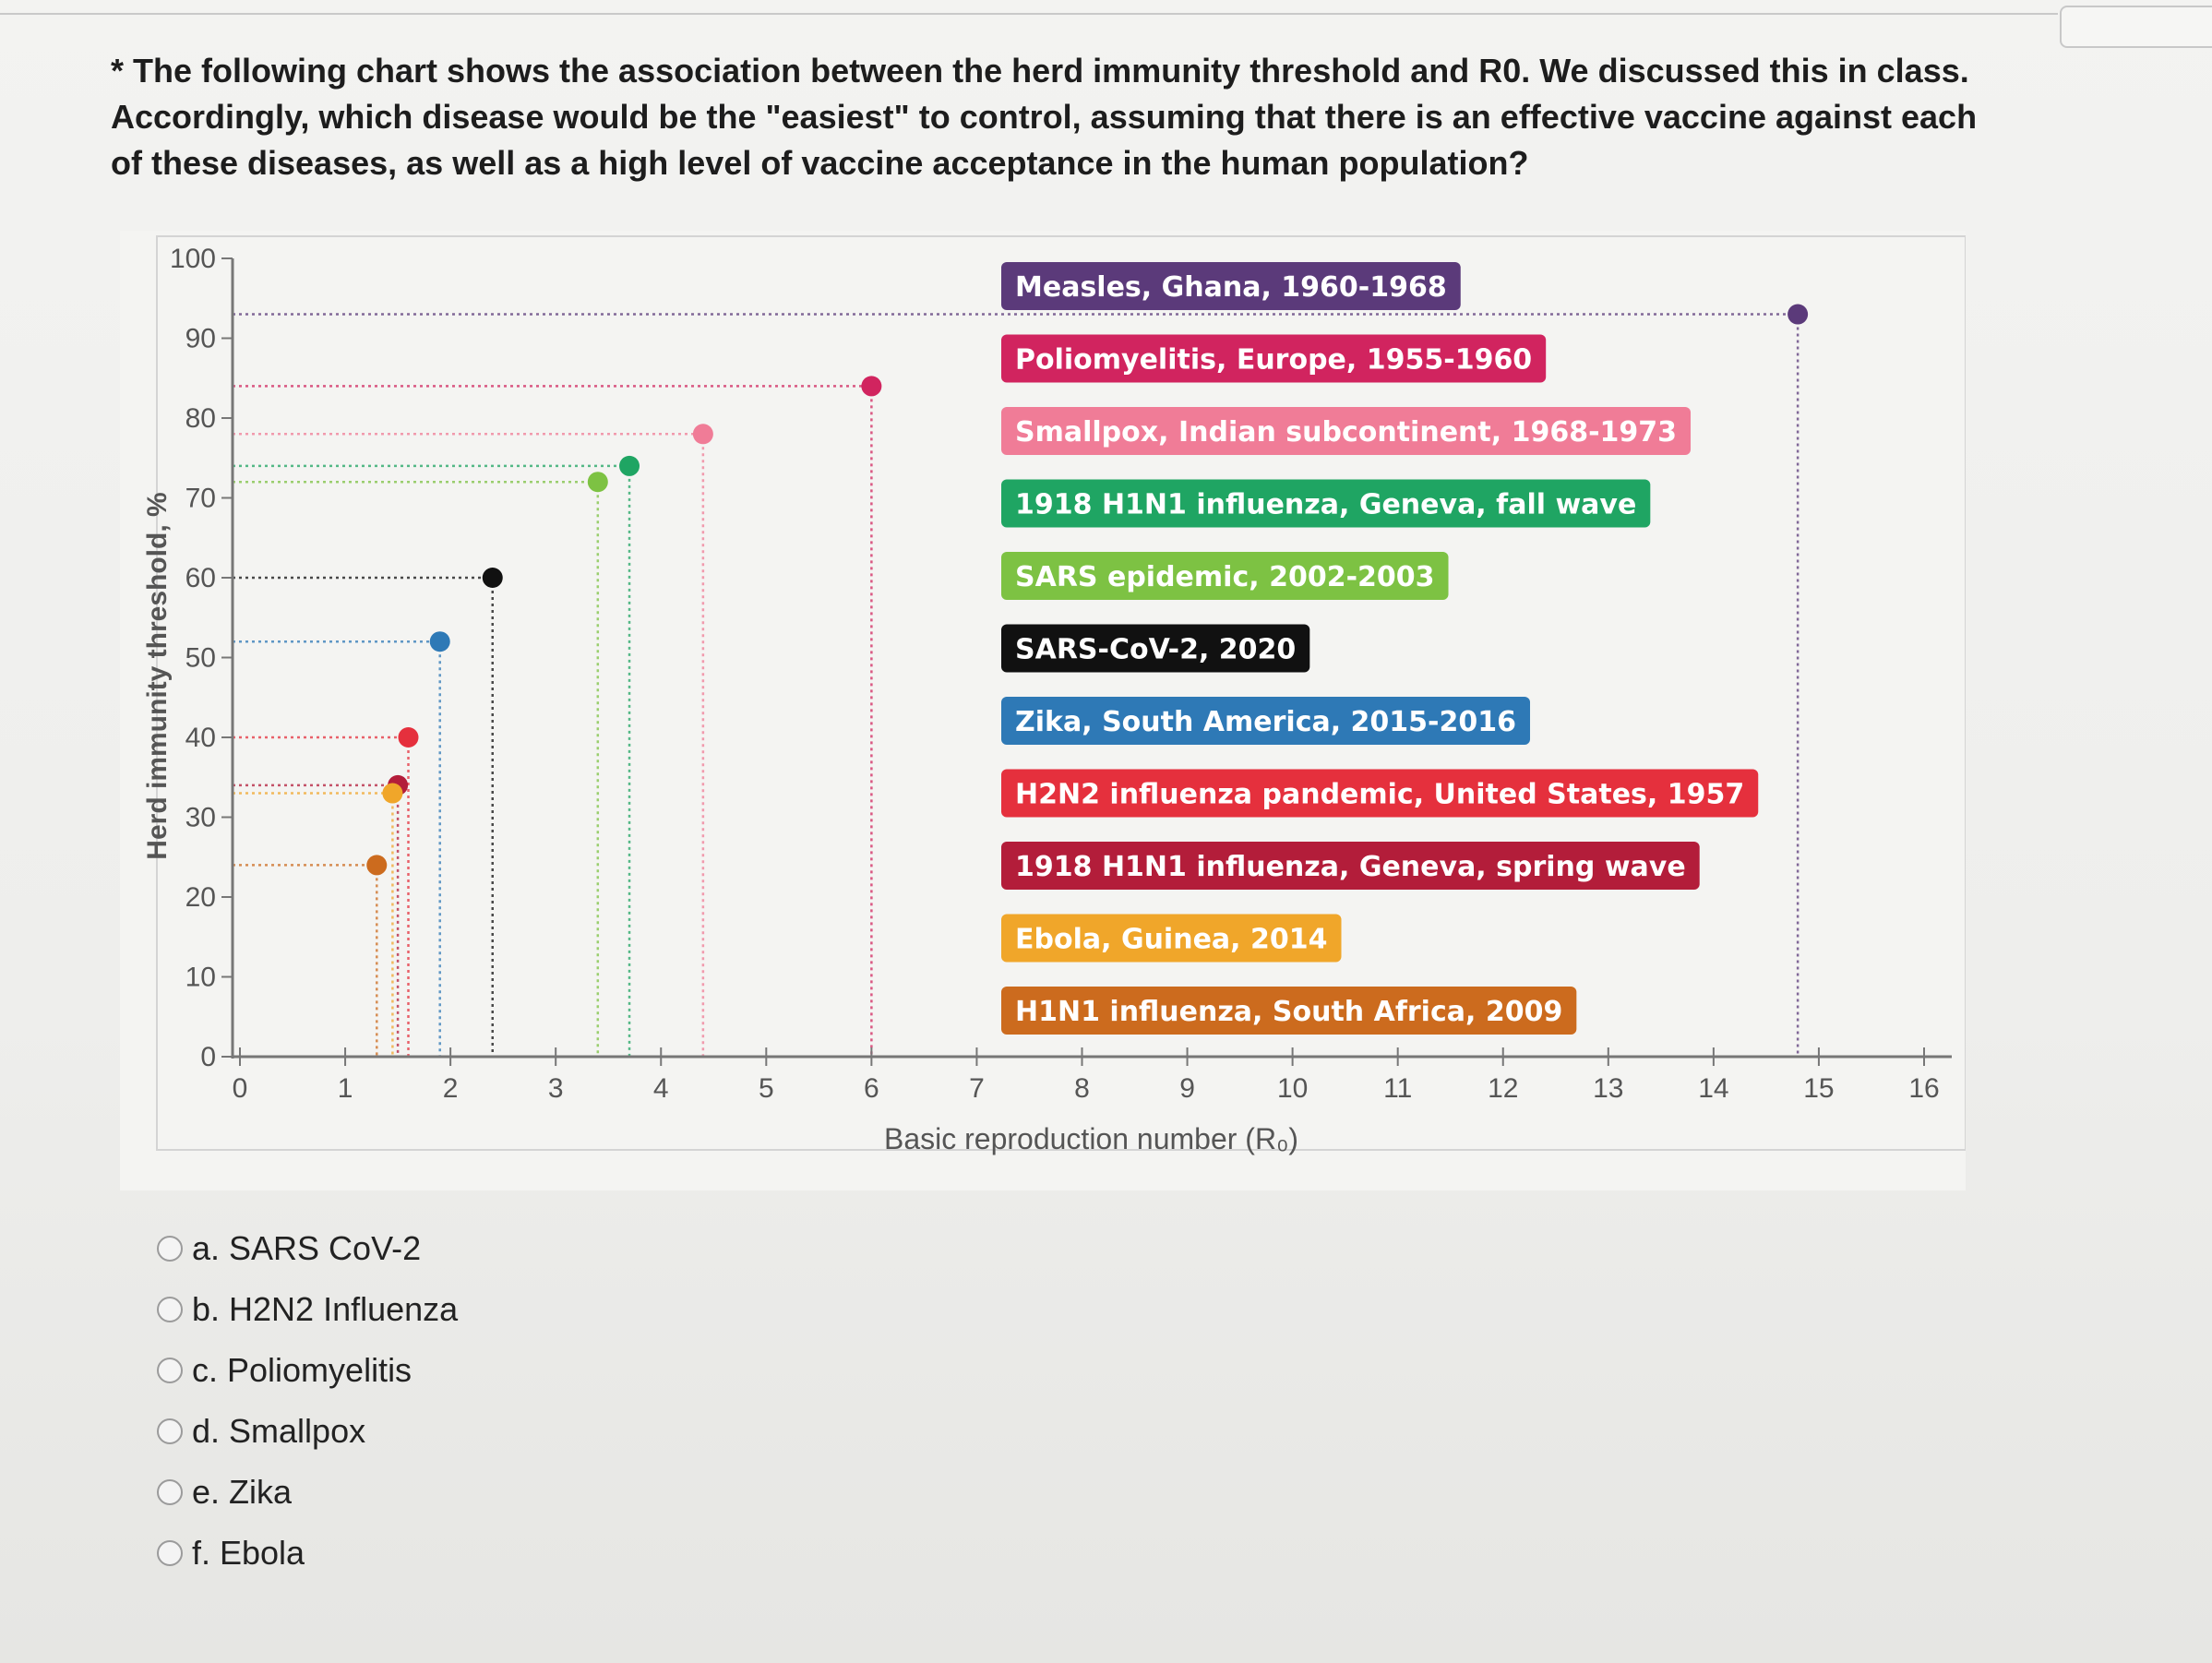  What do you see at coordinates (200, 339) in the screenshot?
I see `y-tick-label: 90` at bounding box center [200, 339].